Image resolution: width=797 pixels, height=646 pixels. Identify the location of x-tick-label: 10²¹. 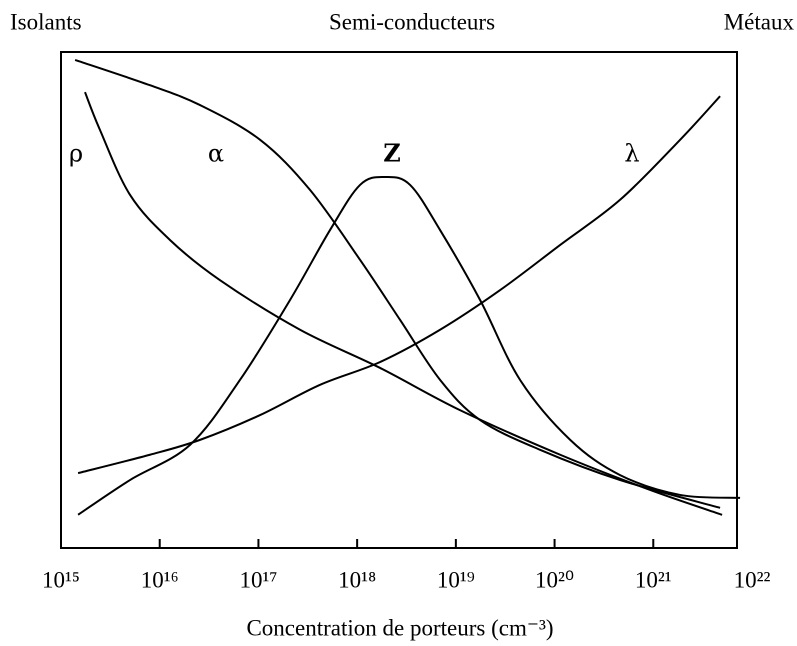
(653, 579).